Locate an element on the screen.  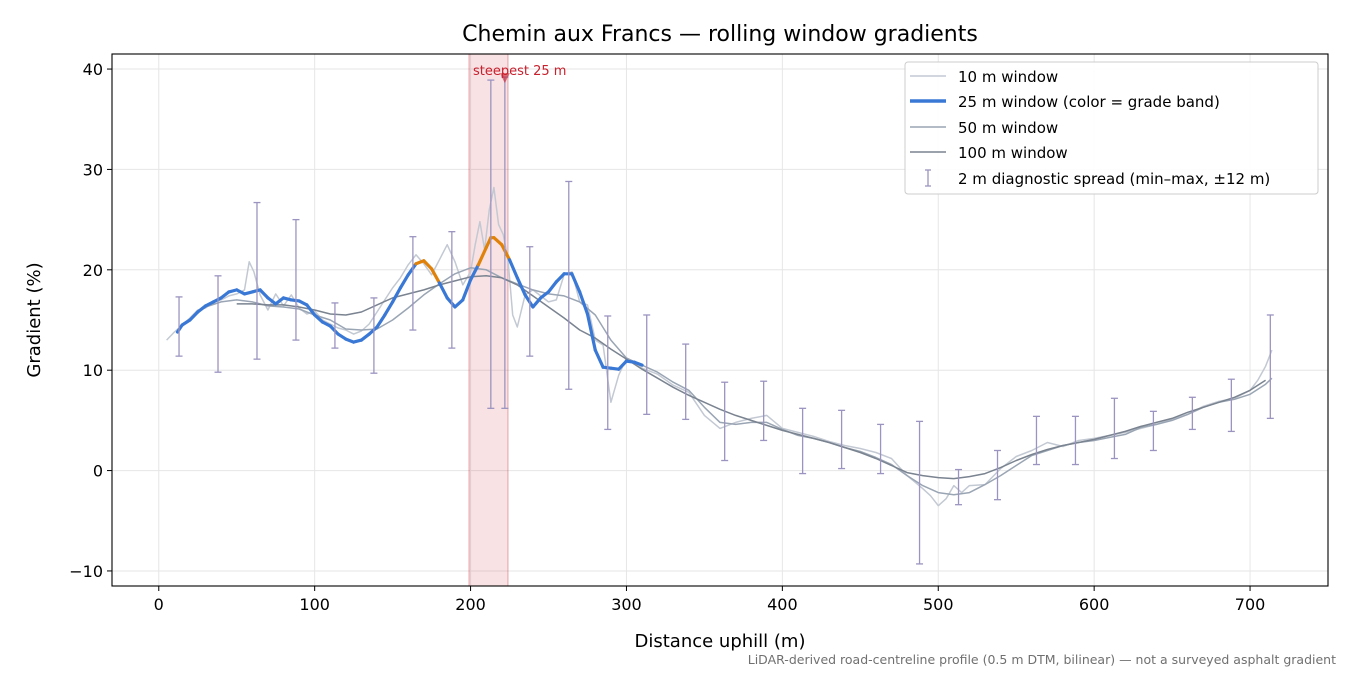
peak-marker-icon is located at coordinates (504, 78).